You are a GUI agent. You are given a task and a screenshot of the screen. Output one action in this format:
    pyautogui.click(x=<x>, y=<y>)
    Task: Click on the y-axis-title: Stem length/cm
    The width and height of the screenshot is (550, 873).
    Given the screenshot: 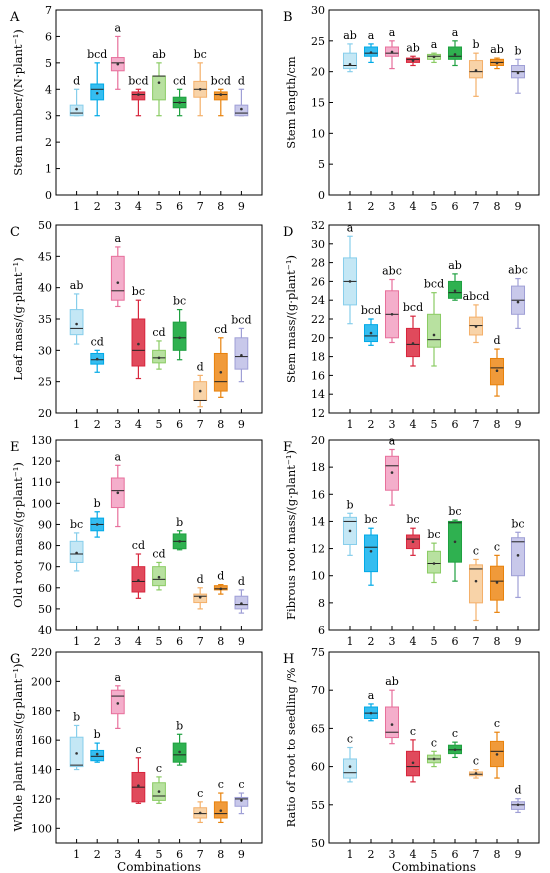 What is the action you would take?
    pyautogui.click(x=291, y=102)
    